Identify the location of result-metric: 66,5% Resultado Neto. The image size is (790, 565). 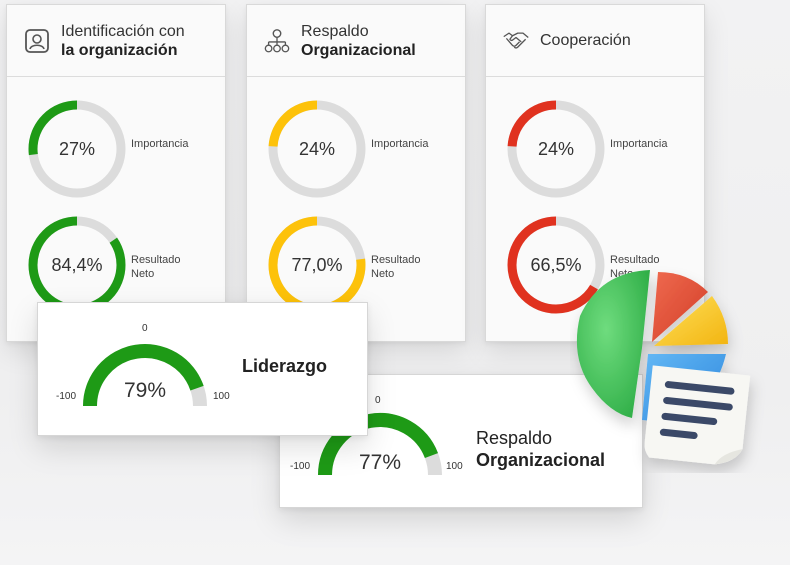
(604, 265).